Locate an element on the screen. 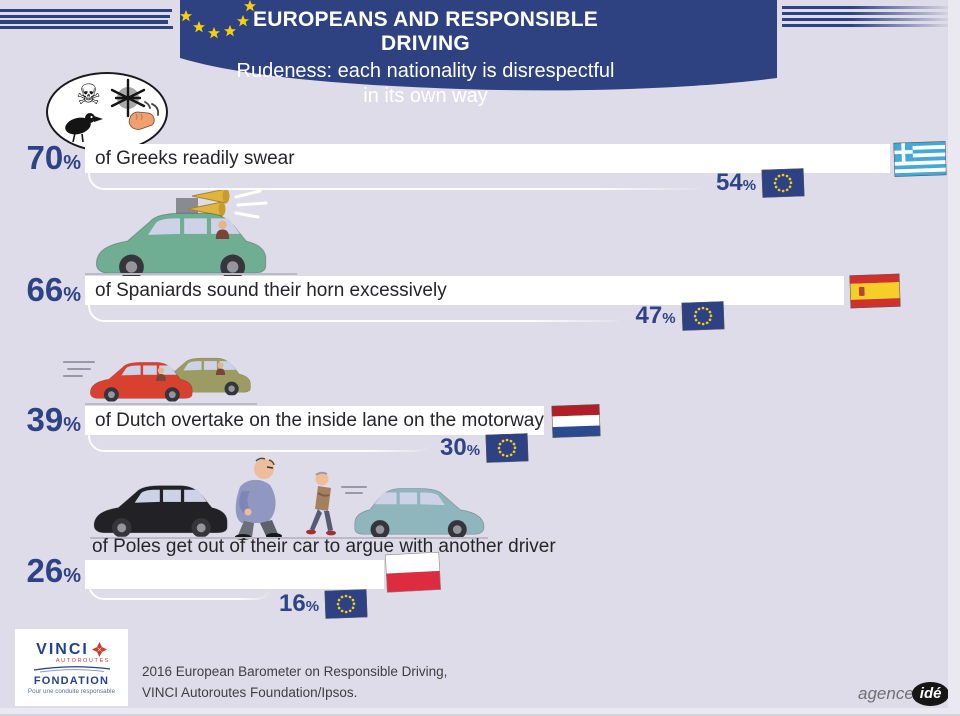 The image size is (960, 716). fondation-tagline: Pour une conduite responsable is located at coordinates (71, 691).